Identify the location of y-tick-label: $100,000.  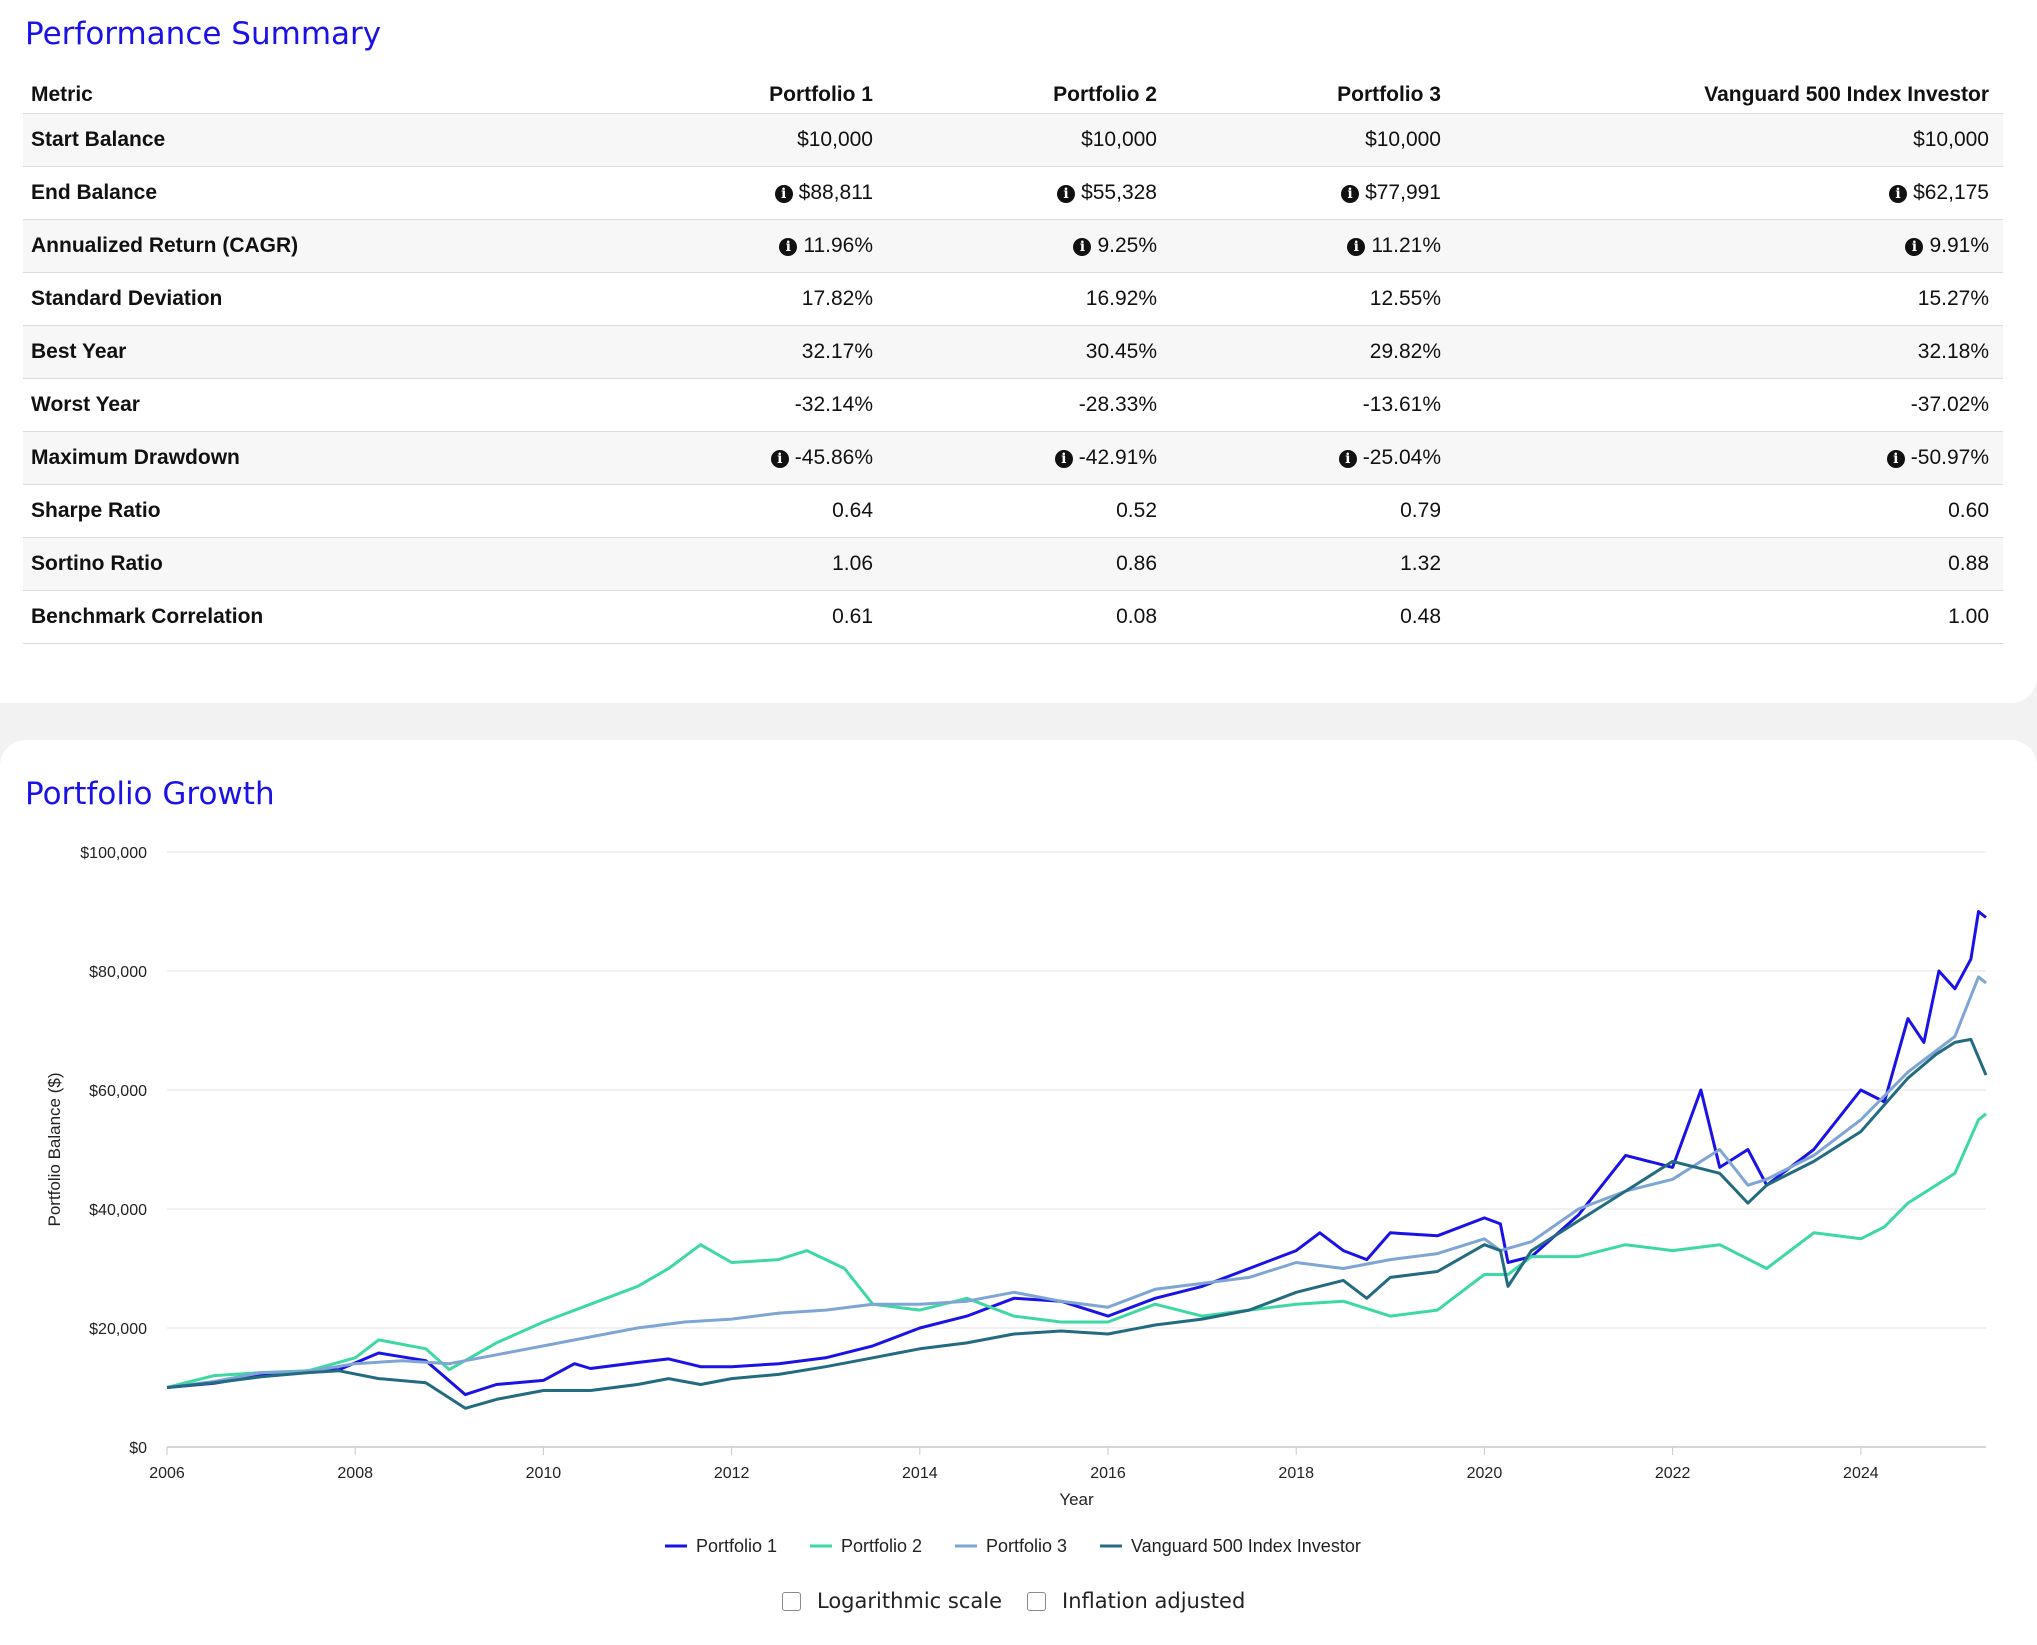
(113, 853).